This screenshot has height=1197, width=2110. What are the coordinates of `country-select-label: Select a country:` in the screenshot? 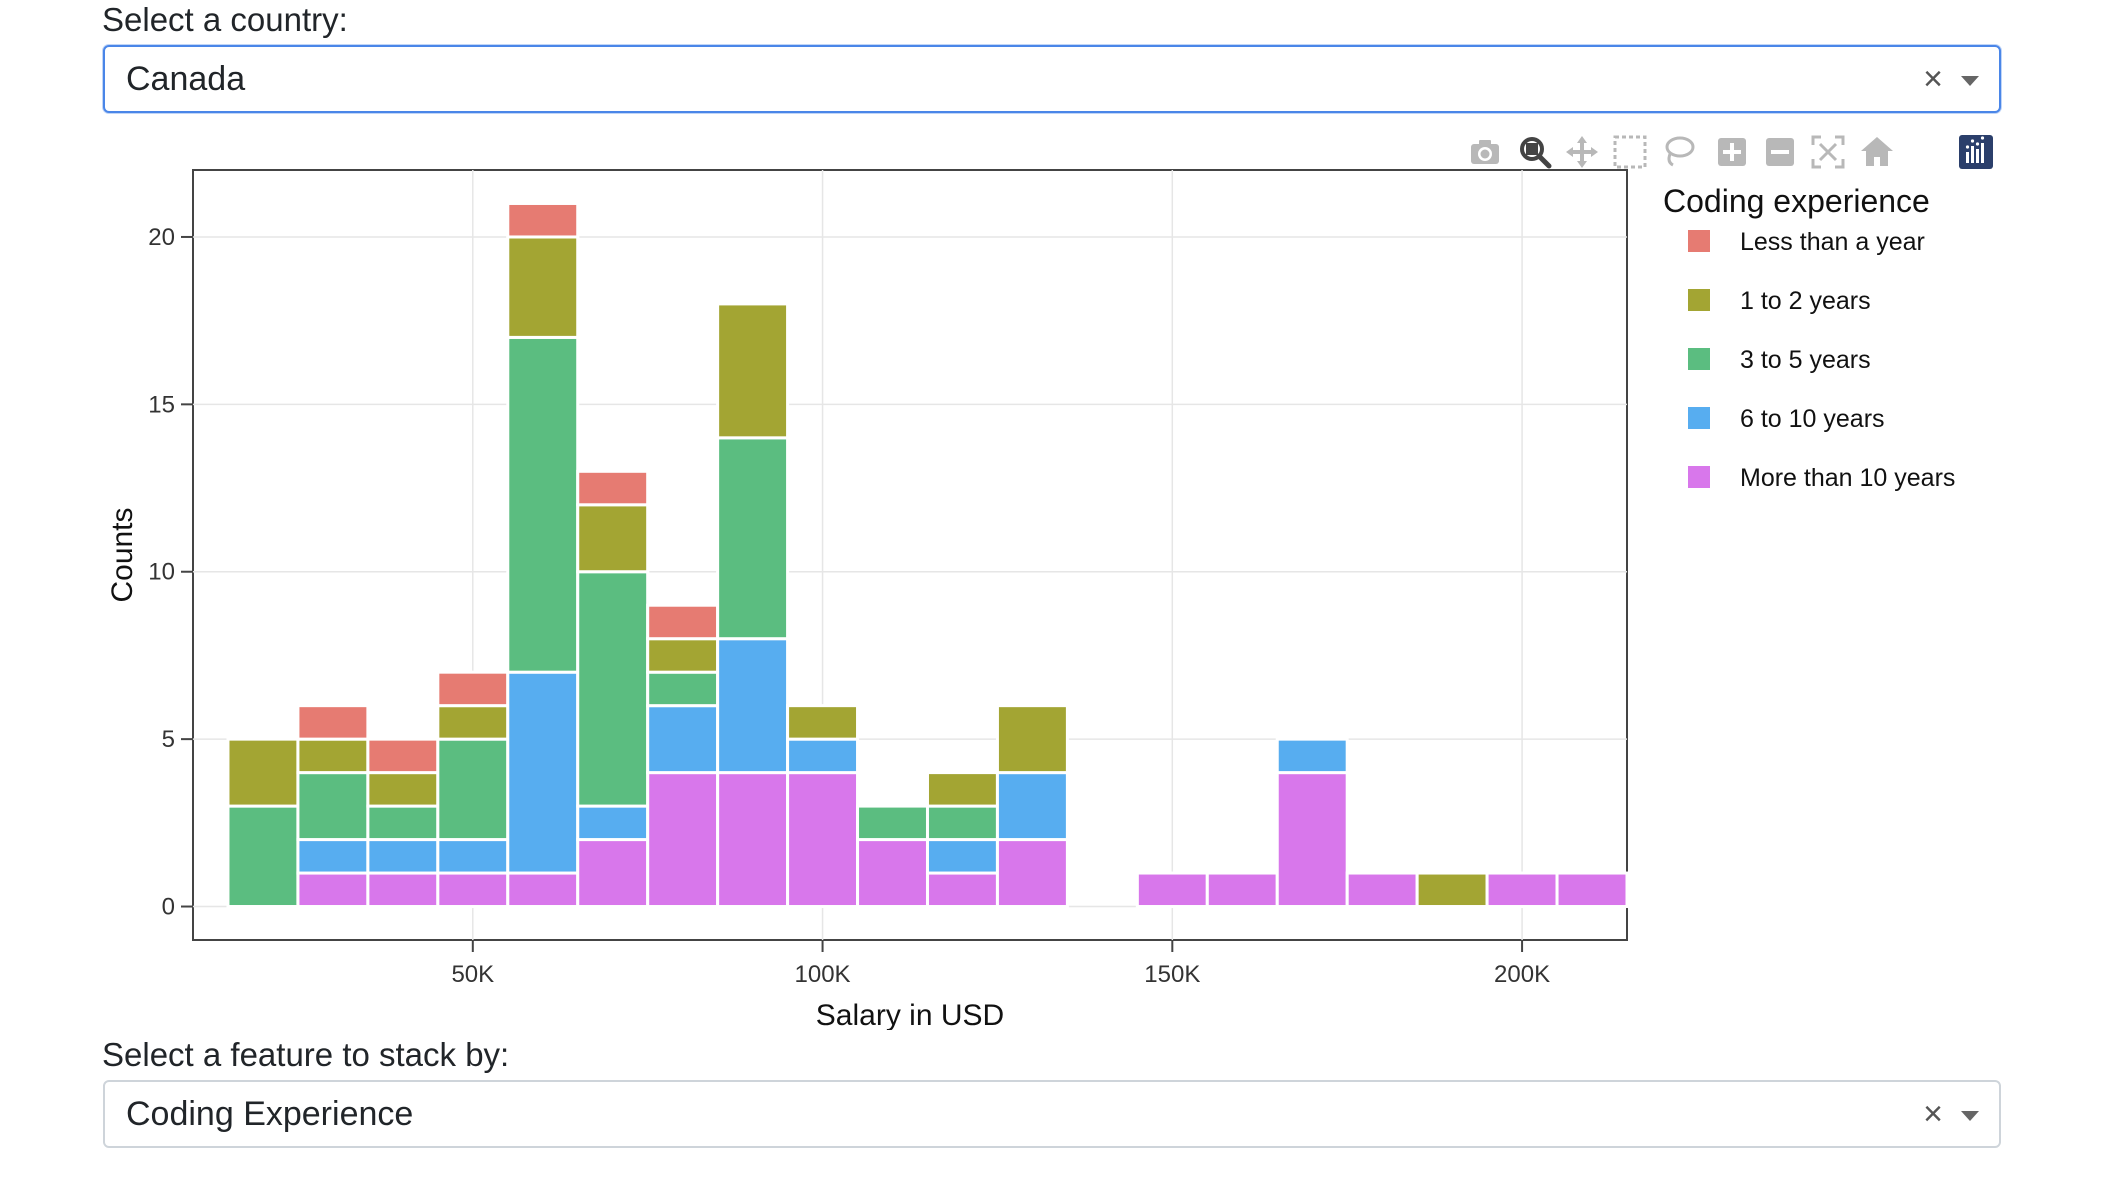 It's located at (225, 19).